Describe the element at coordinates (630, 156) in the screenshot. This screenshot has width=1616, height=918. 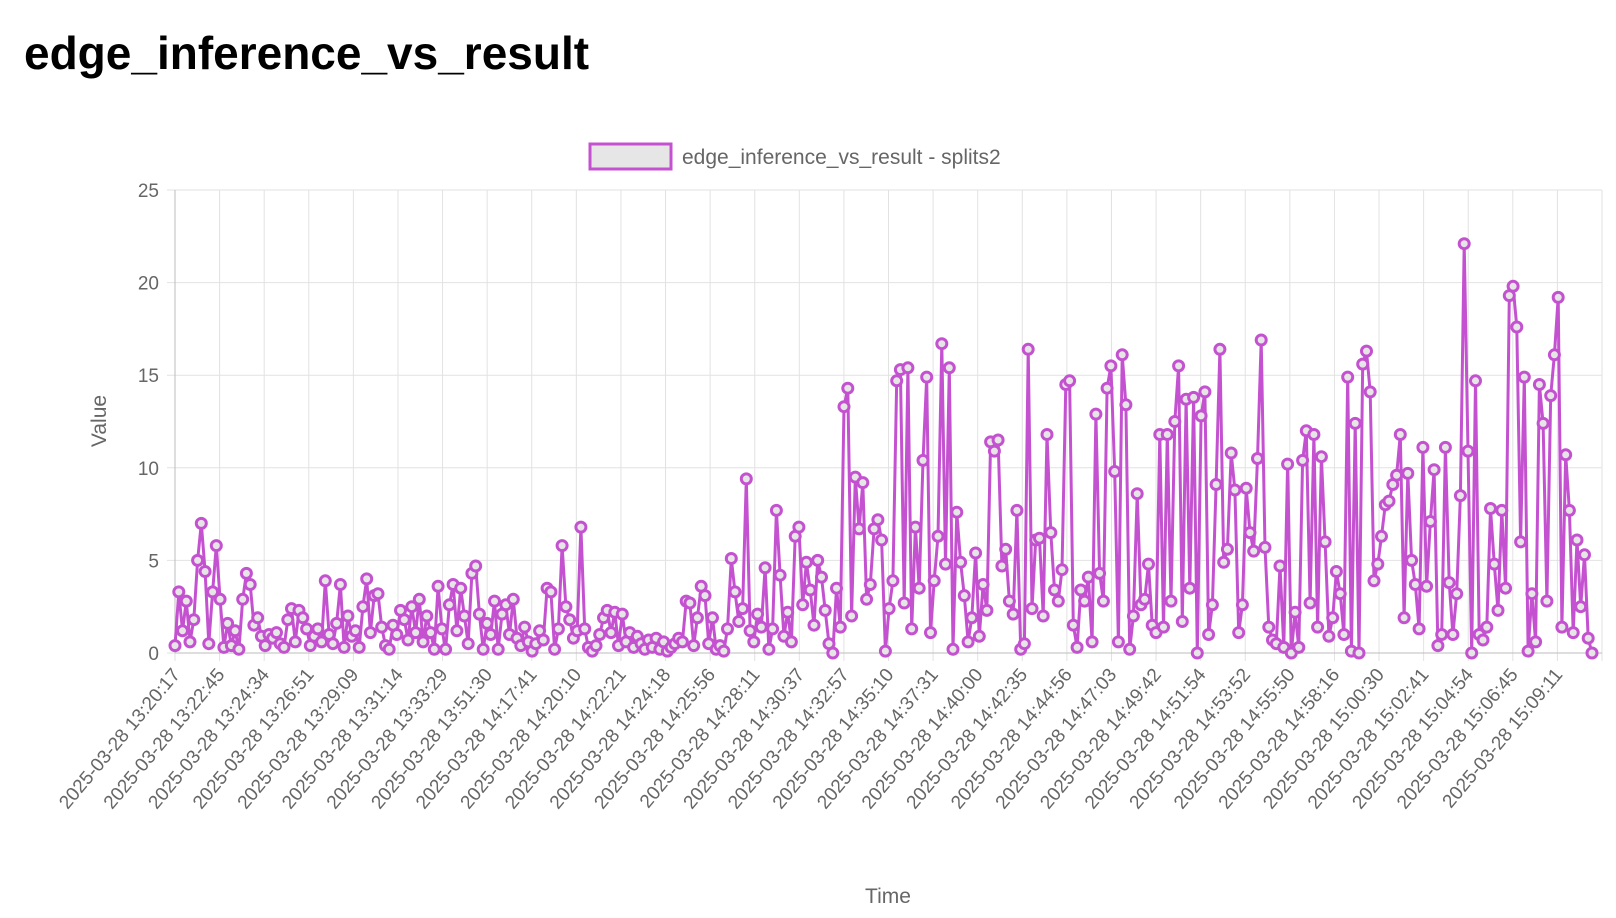
I see `legend-swatch` at that location.